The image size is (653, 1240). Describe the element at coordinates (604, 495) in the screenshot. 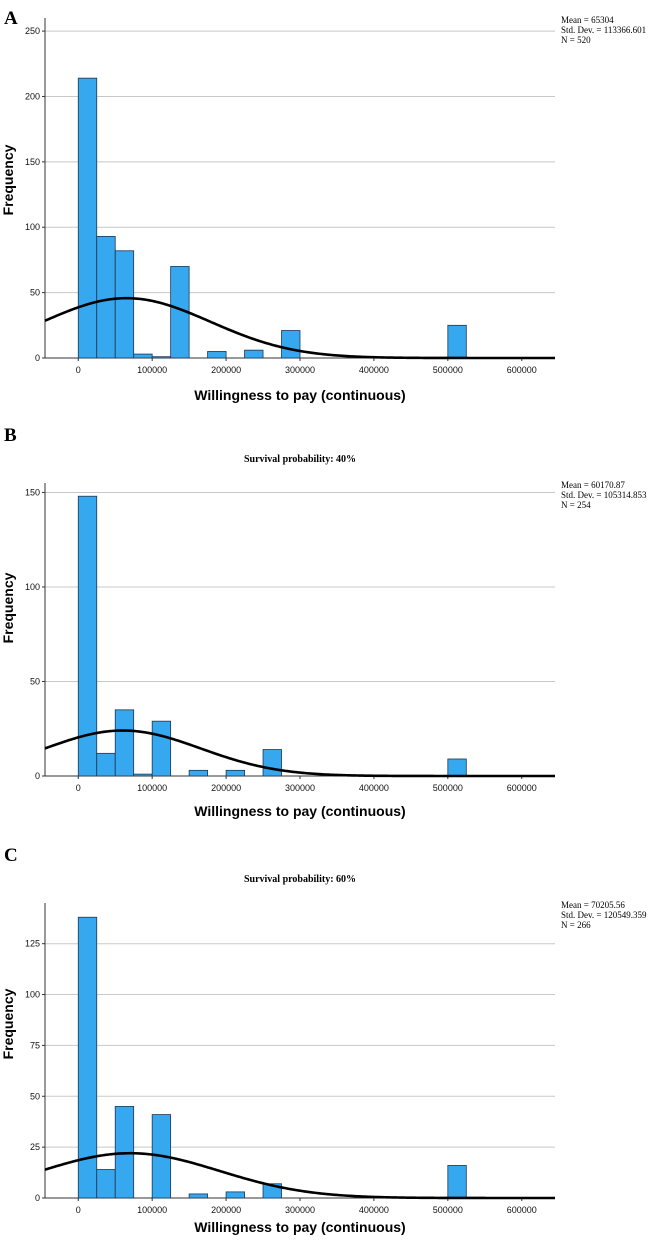

I see `stats-line: Std. Dev. = 105314.853` at that location.